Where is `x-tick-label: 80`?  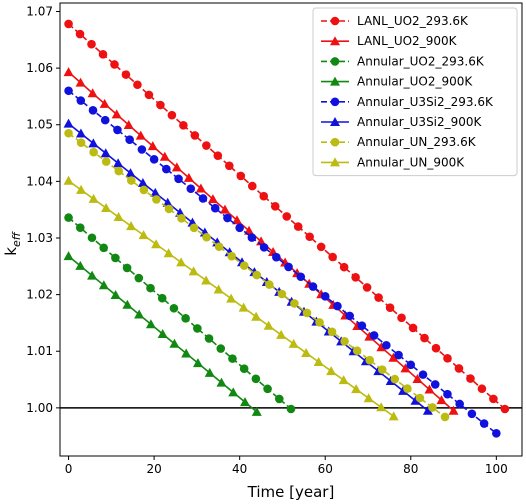
x-tick-label: 80 is located at coordinates (410, 469).